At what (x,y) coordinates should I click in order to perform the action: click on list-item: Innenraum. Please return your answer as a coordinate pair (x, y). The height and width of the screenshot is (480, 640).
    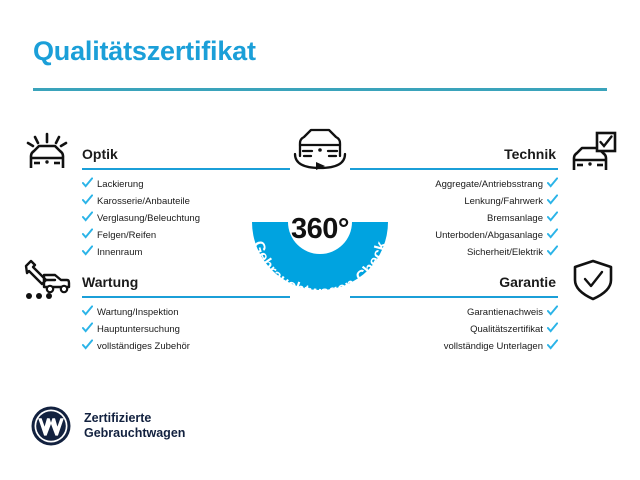
    Looking at the image, I should click on (186, 252).